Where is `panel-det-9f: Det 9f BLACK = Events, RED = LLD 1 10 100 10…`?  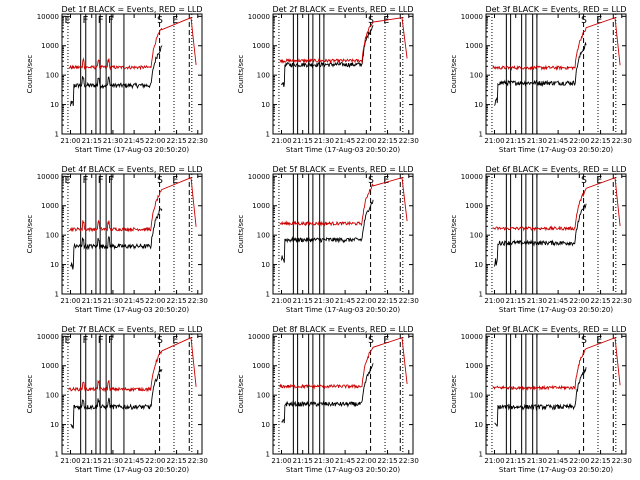
panel-det-9f: Det 9f BLACK = Events, RED = LLD 1 10 100 10… is located at coordinates (541, 399).